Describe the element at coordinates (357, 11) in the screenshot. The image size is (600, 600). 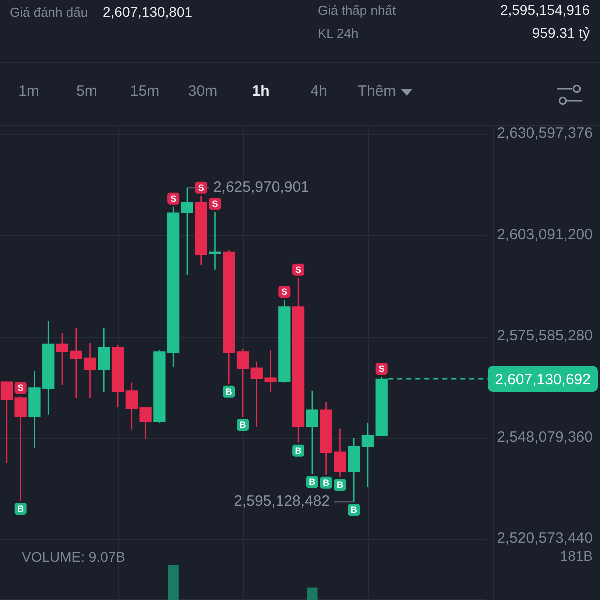
I see `text: Giá thấp nhất` at that location.